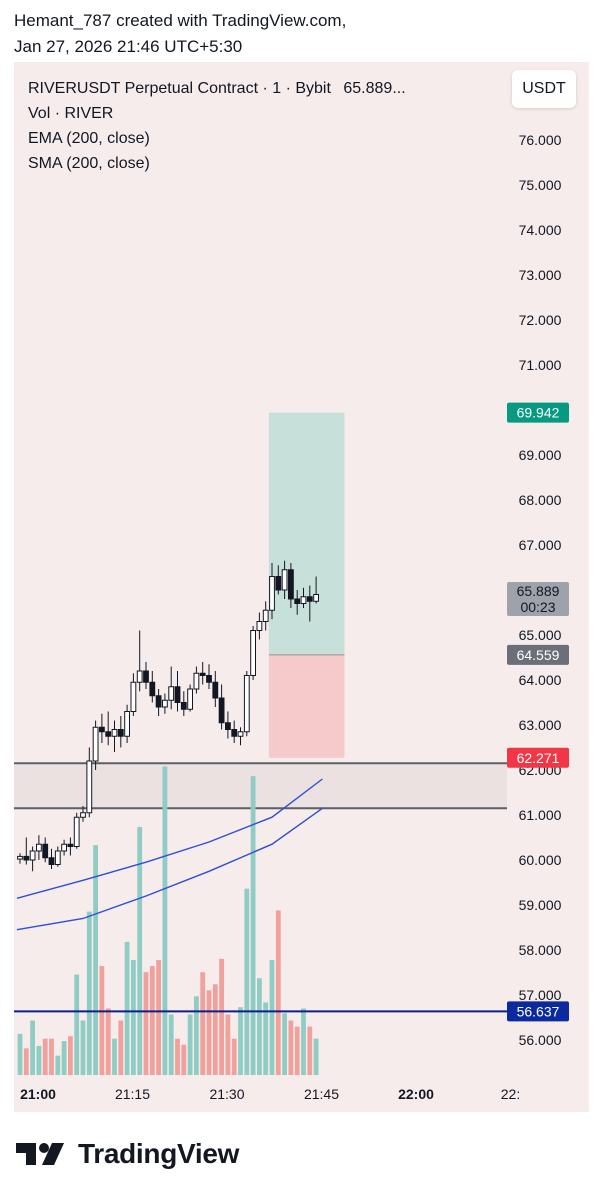 The width and height of the screenshot is (603, 1200). I want to click on y-tick-label: 74.000, so click(540, 230).